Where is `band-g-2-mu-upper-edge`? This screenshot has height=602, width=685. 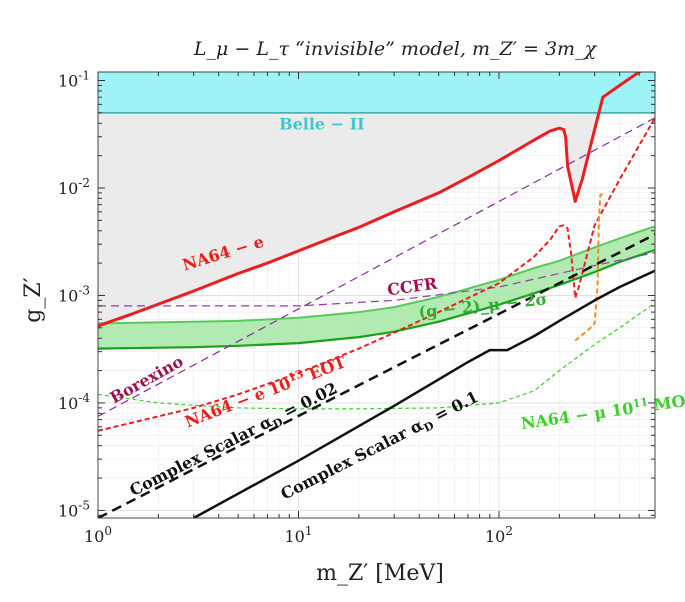
band-g-2-mu-upper-edge is located at coordinates (376, 275).